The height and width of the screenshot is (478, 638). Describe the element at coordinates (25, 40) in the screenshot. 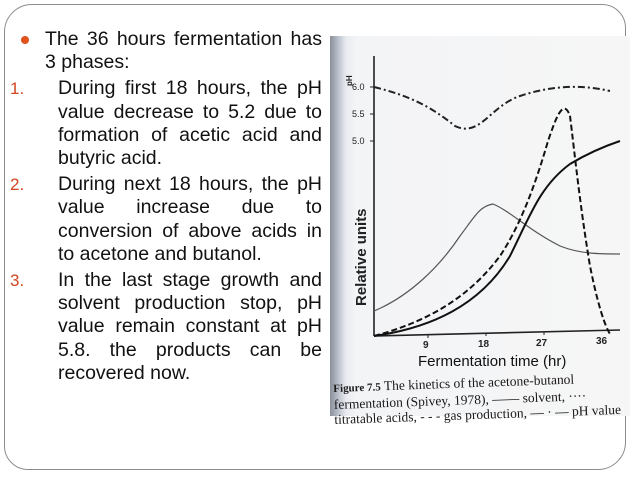

I see `bullet-dot-icon` at that location.